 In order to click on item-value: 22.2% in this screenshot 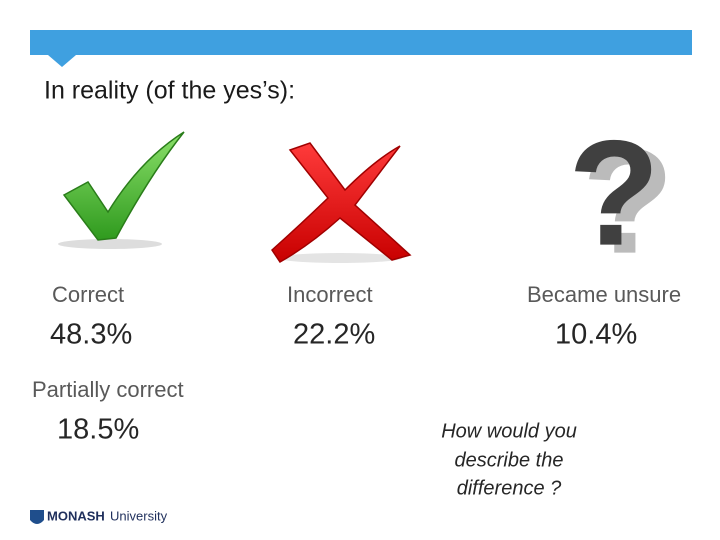, I will do `click(334, 335)`.